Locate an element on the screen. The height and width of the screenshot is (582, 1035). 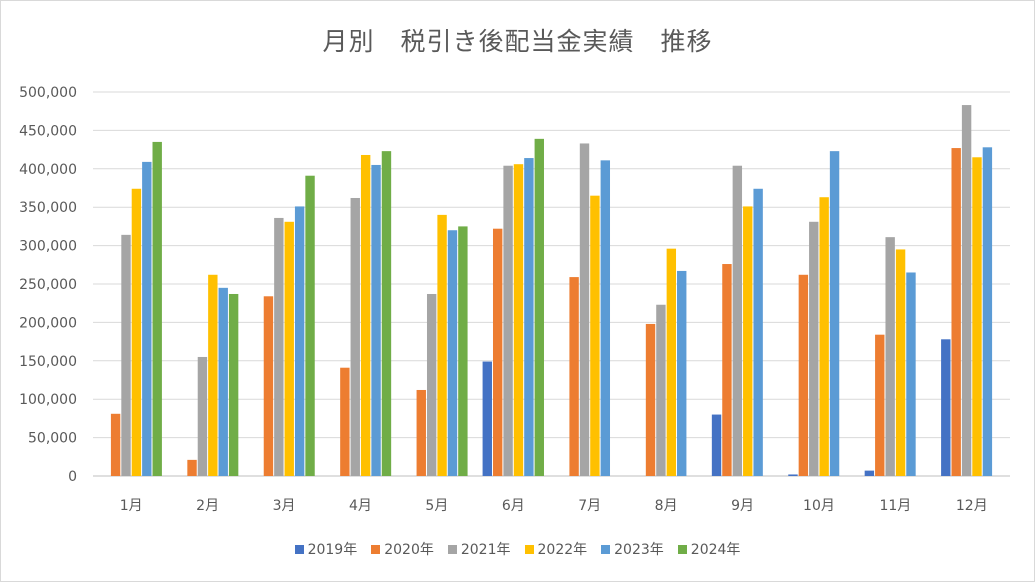
legend-label: 2019年 is located at coordinates (332, 550).